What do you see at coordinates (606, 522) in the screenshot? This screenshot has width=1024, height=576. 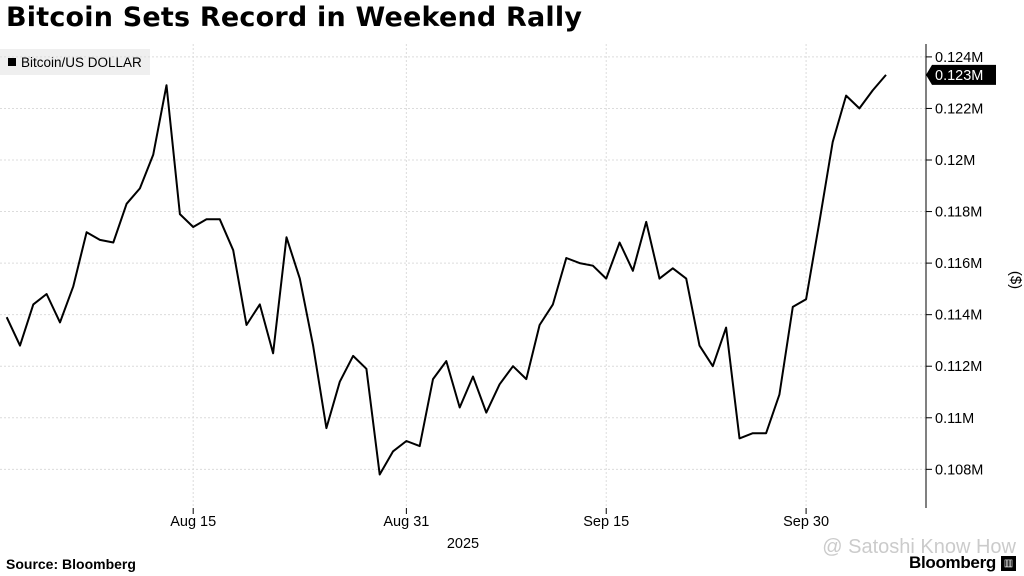 I see `x-tick-label: Sep 15` at bounding box center [606, 522].